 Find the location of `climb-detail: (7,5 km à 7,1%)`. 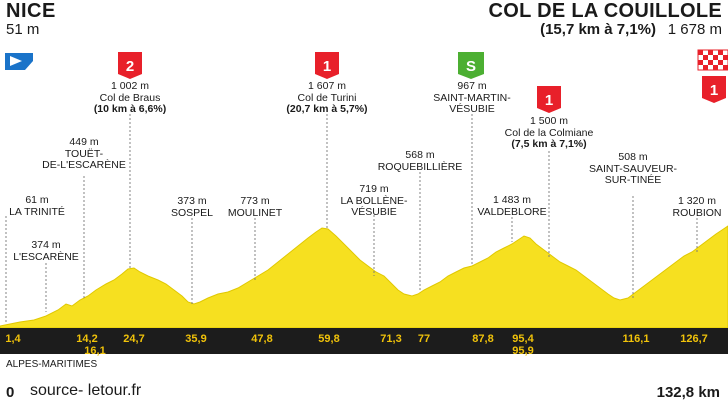

climb-detail: (7,5 km à 7,1%) is located at coordinates (549, 144).